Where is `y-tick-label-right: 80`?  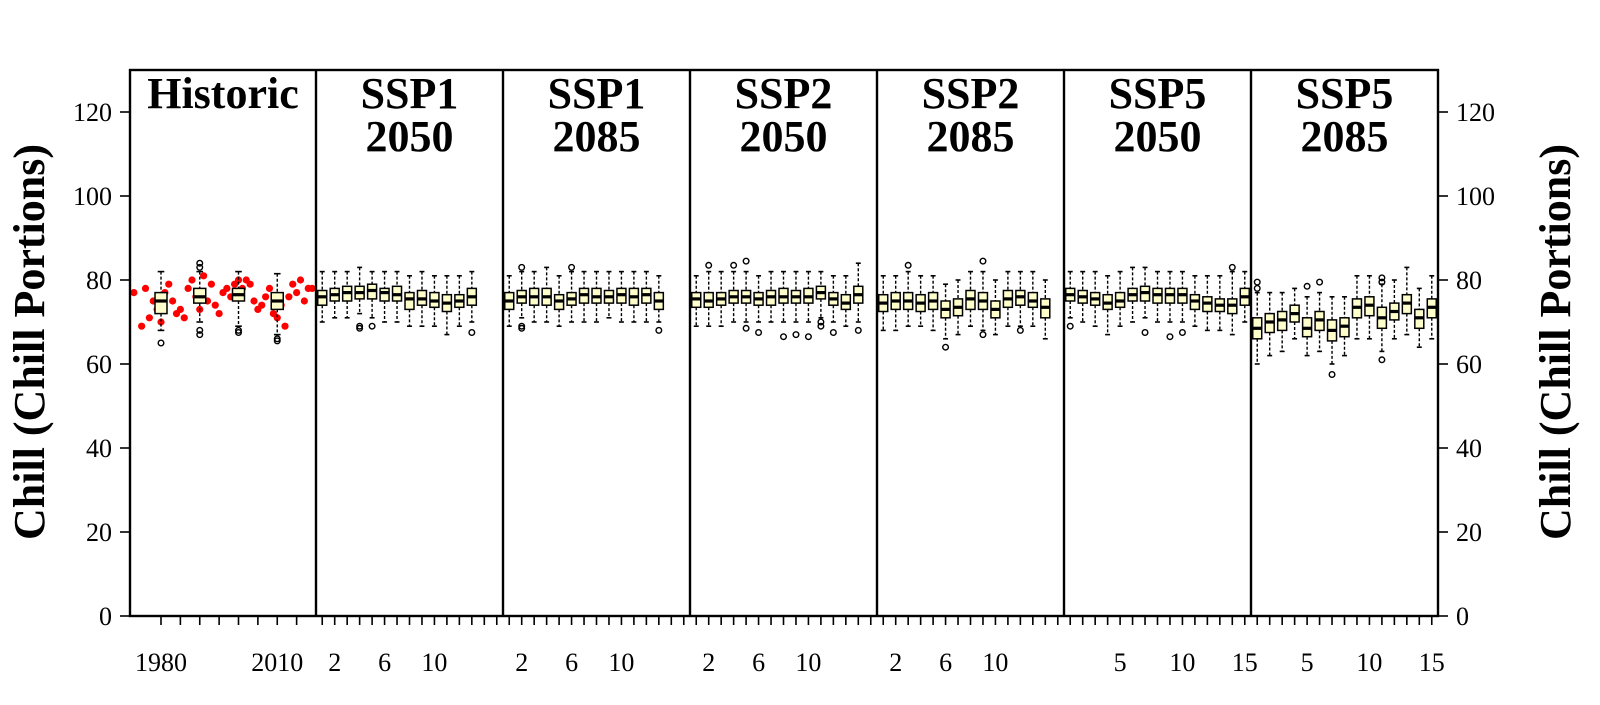 y-tick-label-right: 80 is located at coordinates (1469, 280).